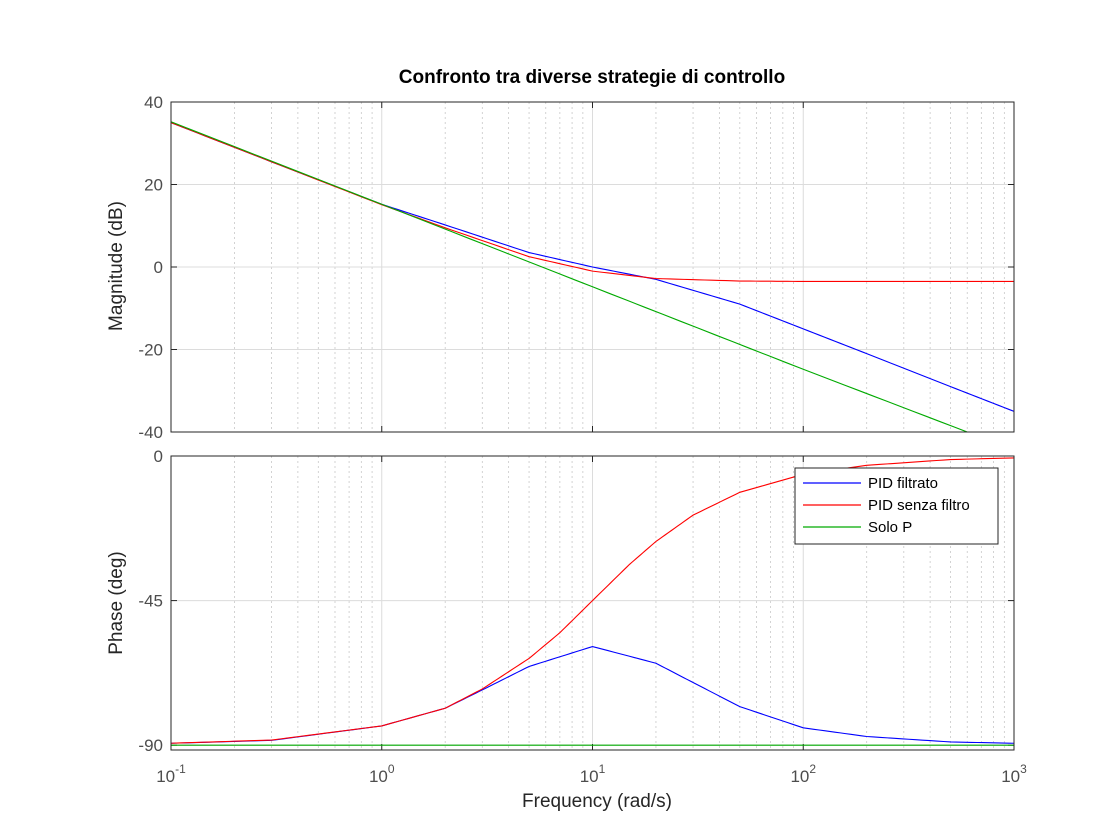 The width and height of the screenshot is (1120, 840). I want to click on x-tick-label: 10⁻¹, so click(171, 774).